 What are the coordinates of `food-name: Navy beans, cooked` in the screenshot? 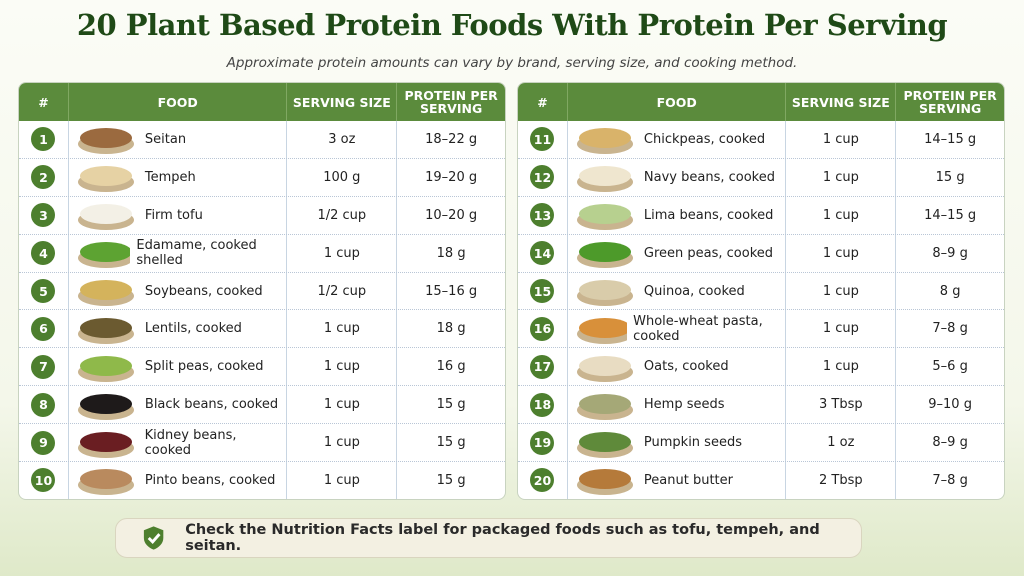 It's located at (709, 177).